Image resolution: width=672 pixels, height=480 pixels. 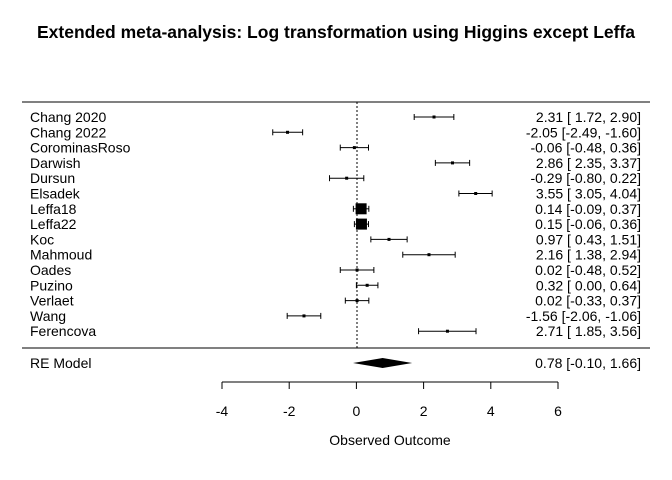 What do you see at coordinates (68, 117) in the screenshot?
I see `study-label: Chang 2020` at bounding box center [68, 117].